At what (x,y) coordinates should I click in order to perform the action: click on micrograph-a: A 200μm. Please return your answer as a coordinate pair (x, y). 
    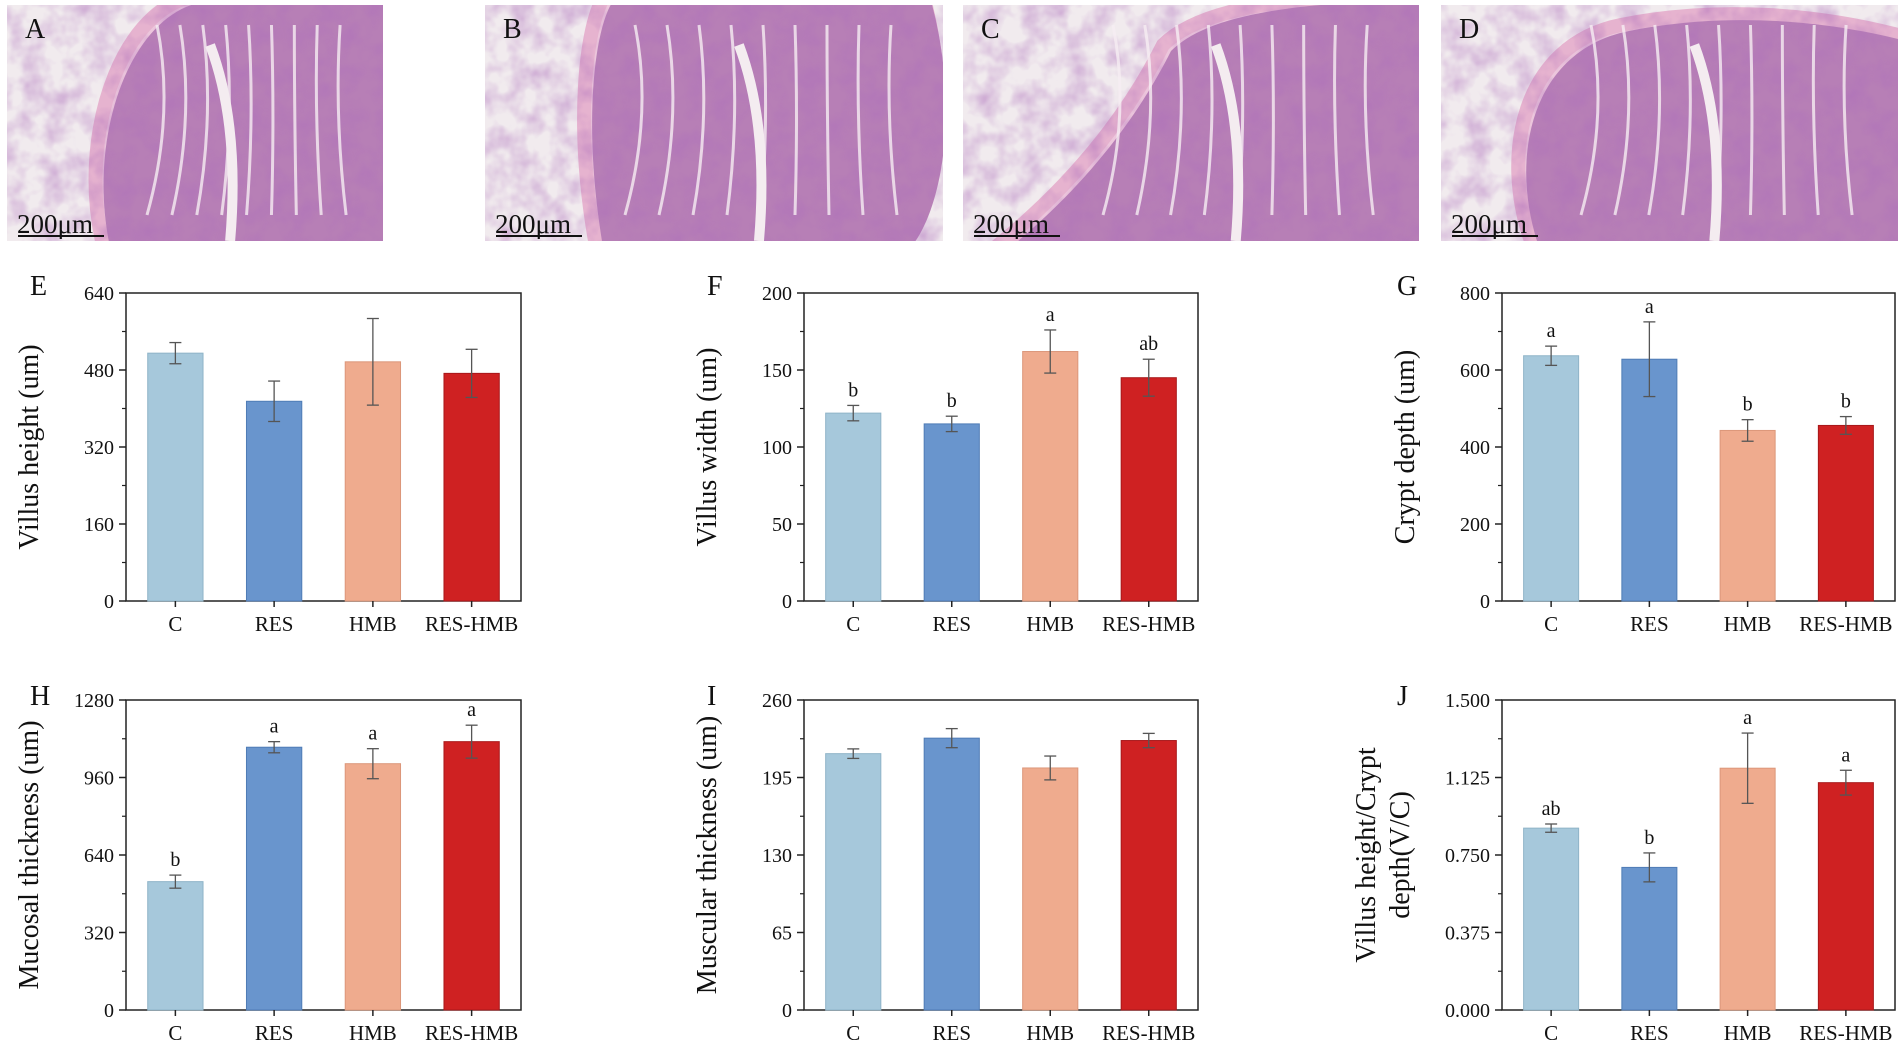
    Looking at the image, I should click on (195, 123).